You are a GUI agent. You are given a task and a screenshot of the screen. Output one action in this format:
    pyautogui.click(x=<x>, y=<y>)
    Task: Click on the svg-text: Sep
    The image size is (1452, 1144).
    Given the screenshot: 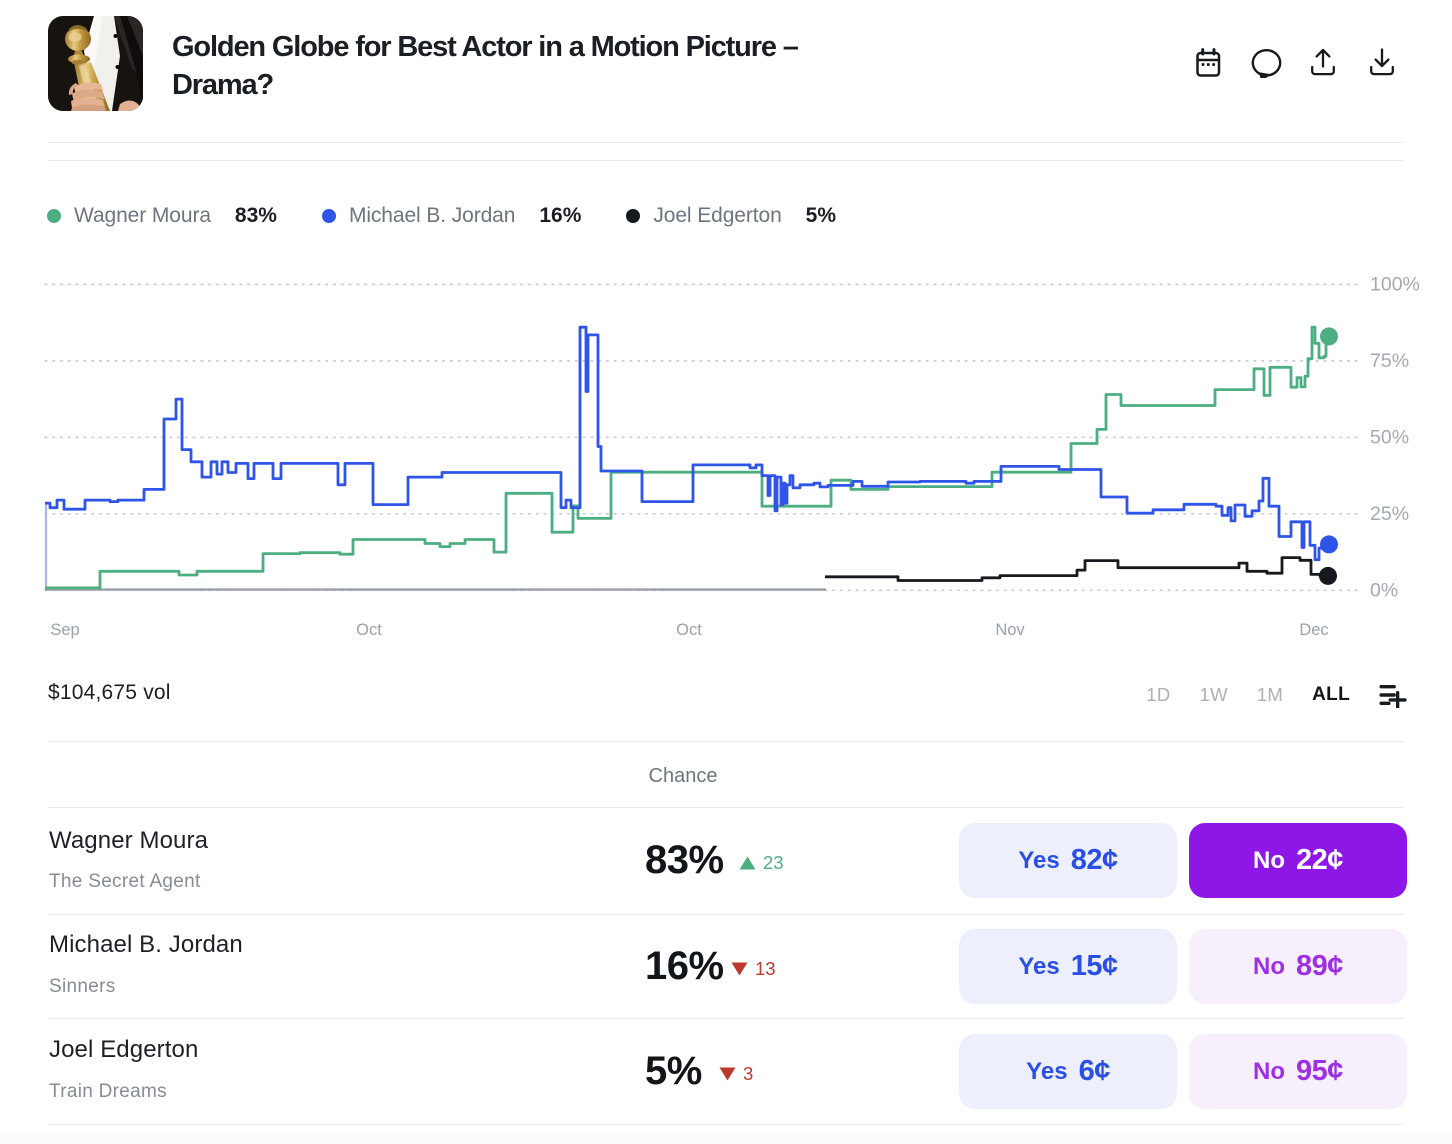 What is the action you would take?
    pyautogui.click(x=64, y=630)
    